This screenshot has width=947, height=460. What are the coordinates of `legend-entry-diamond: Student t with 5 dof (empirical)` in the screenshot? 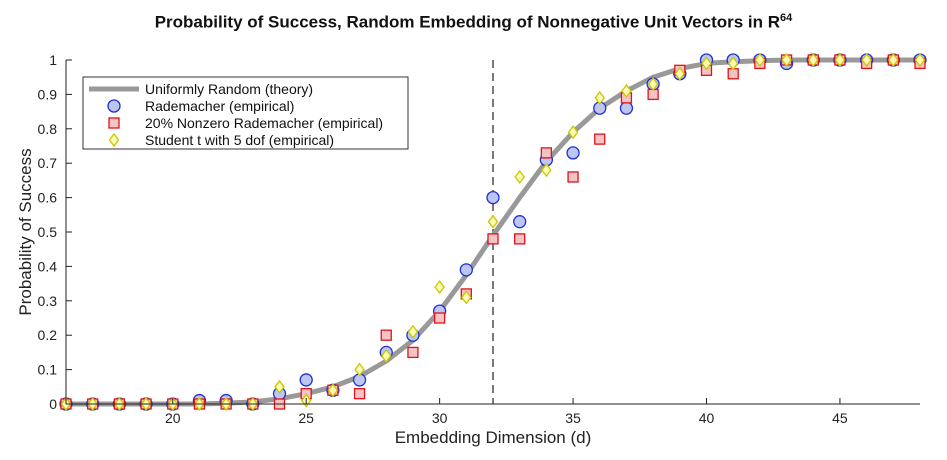 It's located at (239, 140).